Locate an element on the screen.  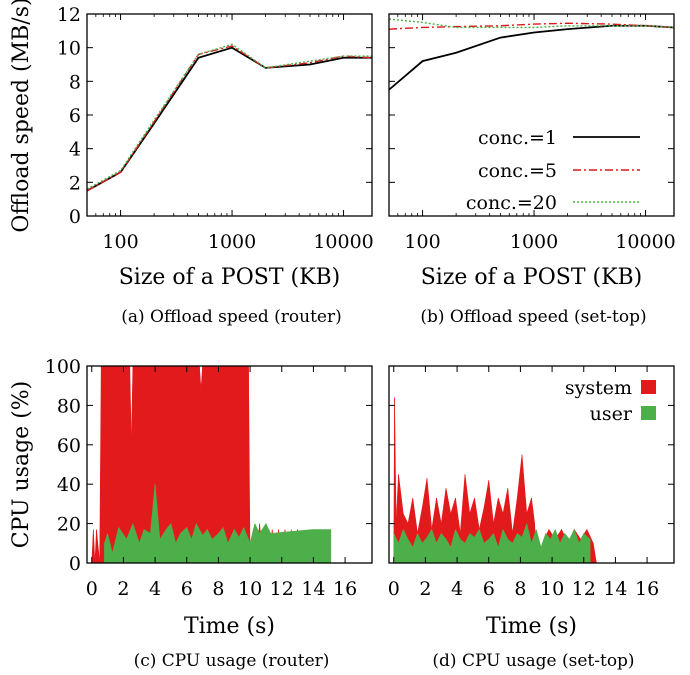
legend-label: system is located at coordinates (598, 388).